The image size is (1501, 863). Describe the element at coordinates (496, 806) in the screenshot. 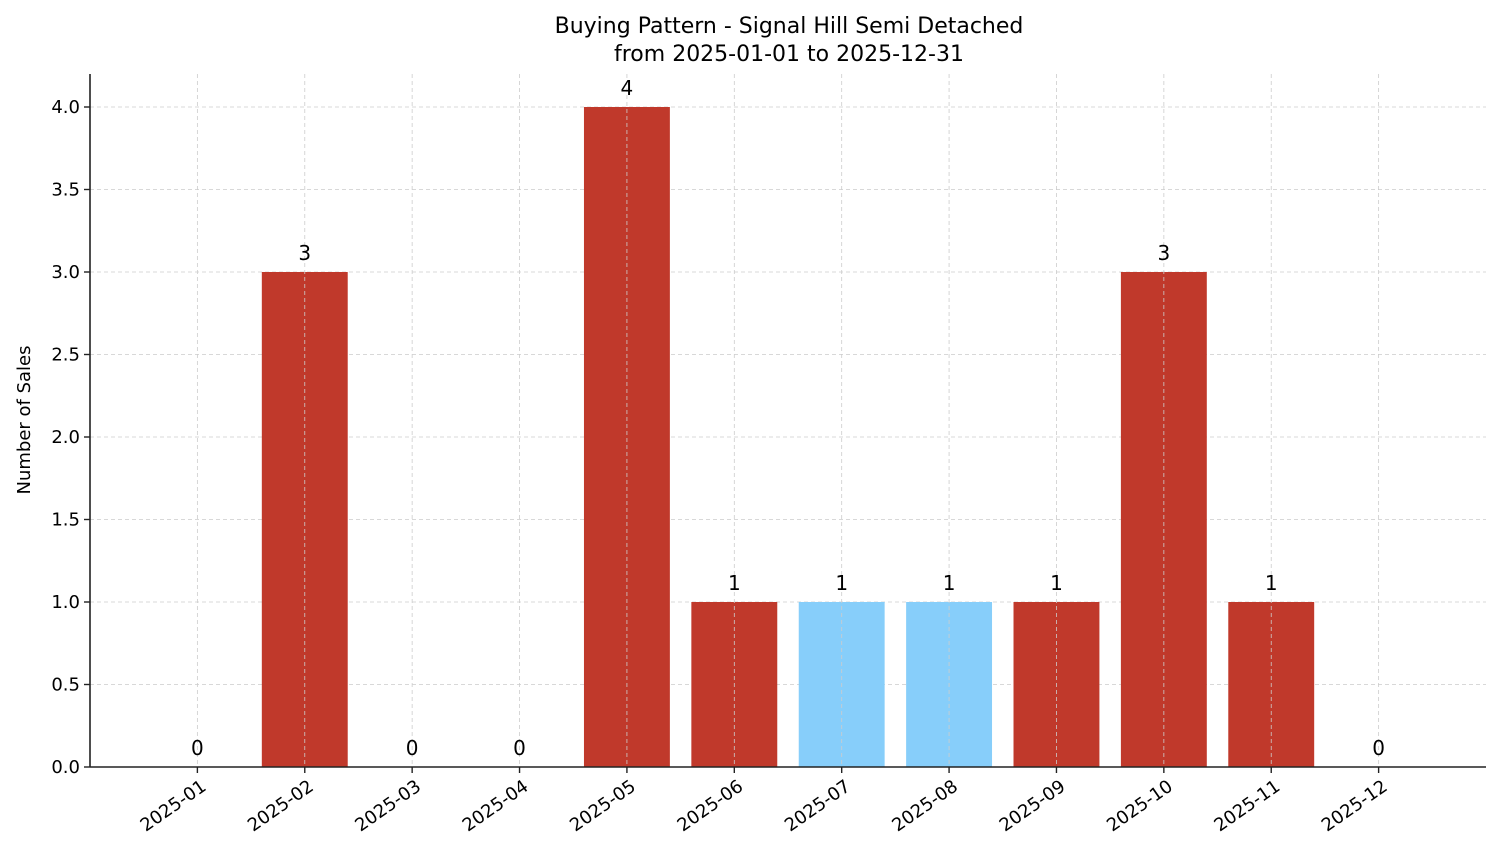

I see `x-tick-label: 2025-04` at that location.